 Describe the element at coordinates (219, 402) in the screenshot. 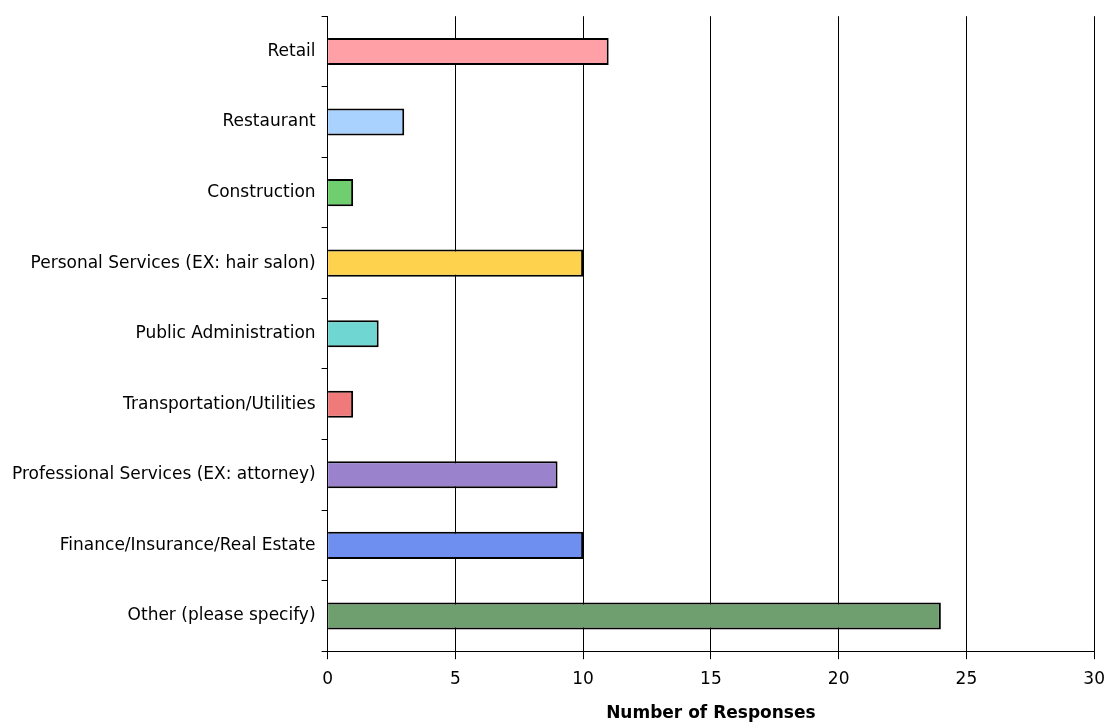

I see `y-tick-label: Transportation/Utilities` at that location.